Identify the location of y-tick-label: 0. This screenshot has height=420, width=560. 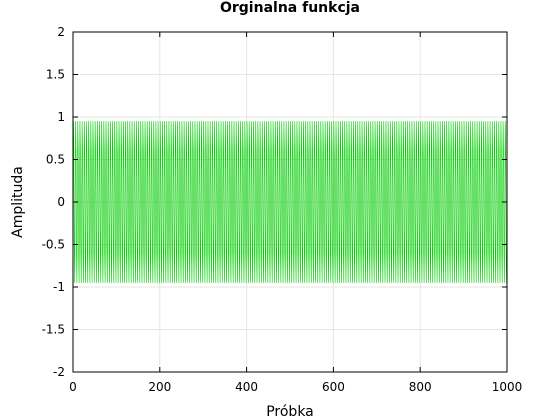
(61, 202).